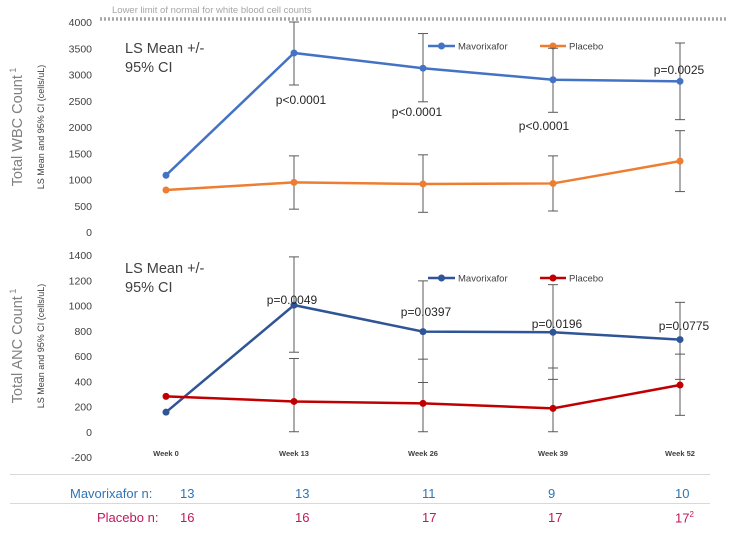 Image resolution: width=731 pixels, height=535 pixels. I want to click on y-tick-label: 1500, so click(81, 154).